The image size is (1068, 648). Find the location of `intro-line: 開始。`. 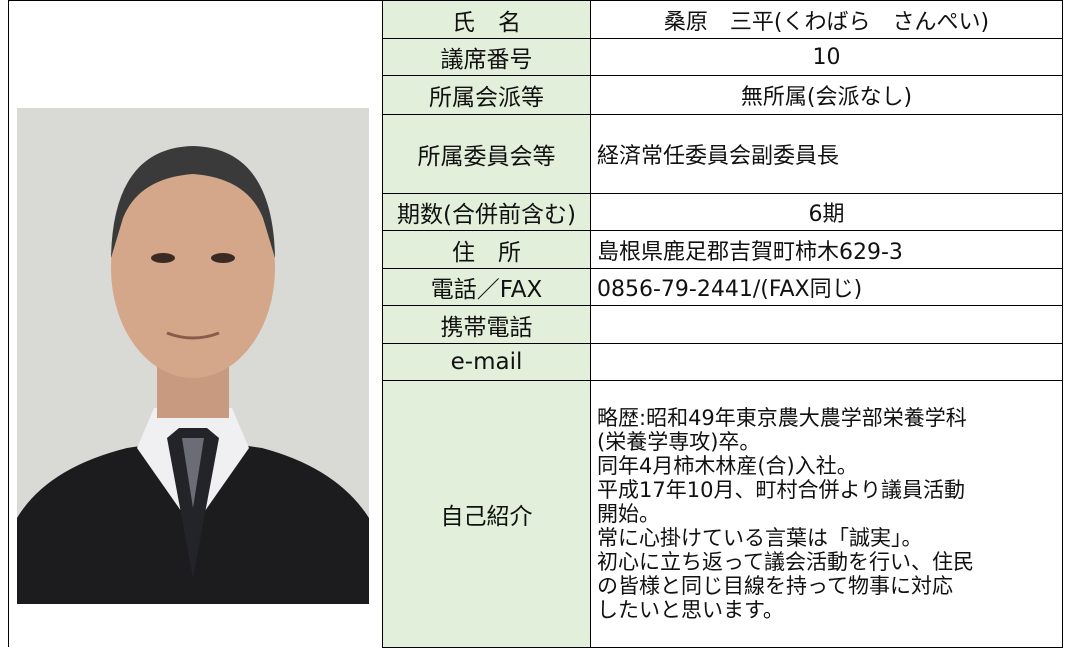

intro-line: 開始。 is located at coordinates (628, 514).